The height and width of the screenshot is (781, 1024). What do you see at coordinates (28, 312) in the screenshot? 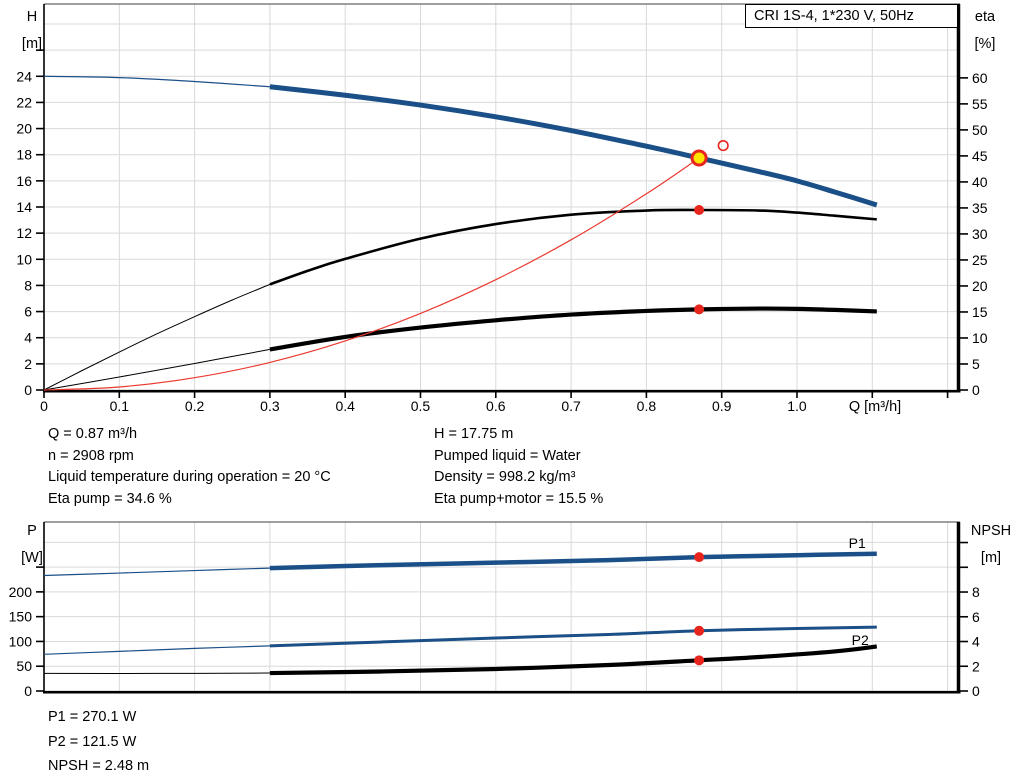
I see `left-axis-tick-label: 6` at bounding box center [28, 312].